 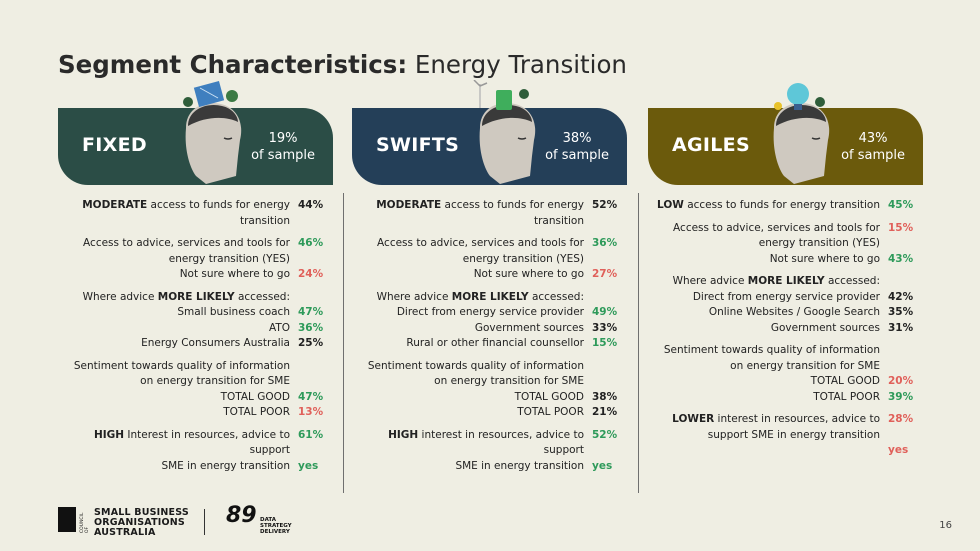 What do you see at coordinates (241, 515) in the screenshot?
I see `logo-89-degrees: 89` at bounding box center [241, 515].